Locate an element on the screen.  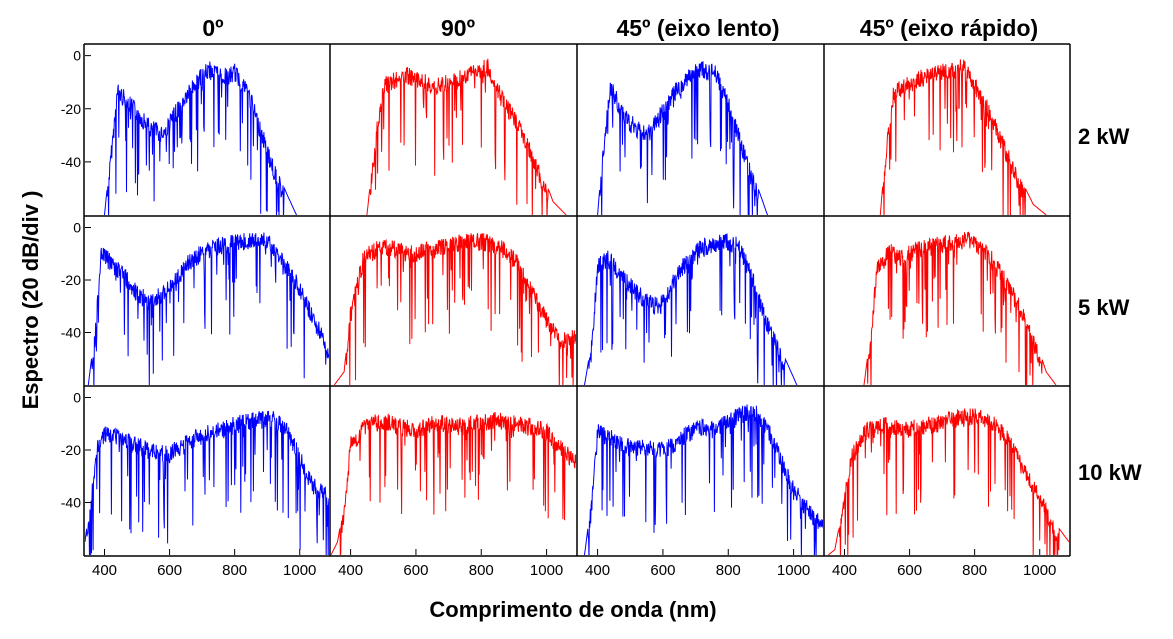
column-title-0: 0º is located at coordinates (212, 28).